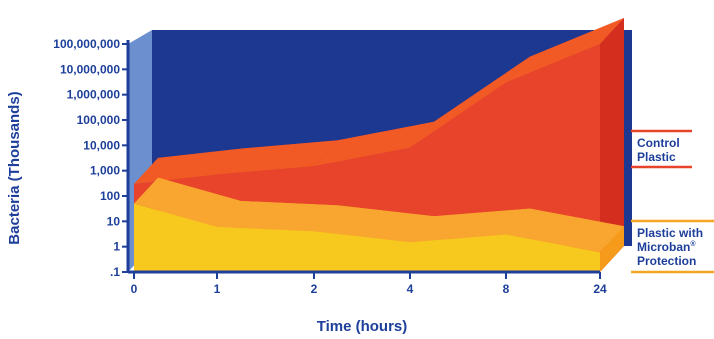  What do you see at coordinates (658, 143) in the screenshot?
I see `legend-control-label-line1: Control` at bounding box center [658, 143].